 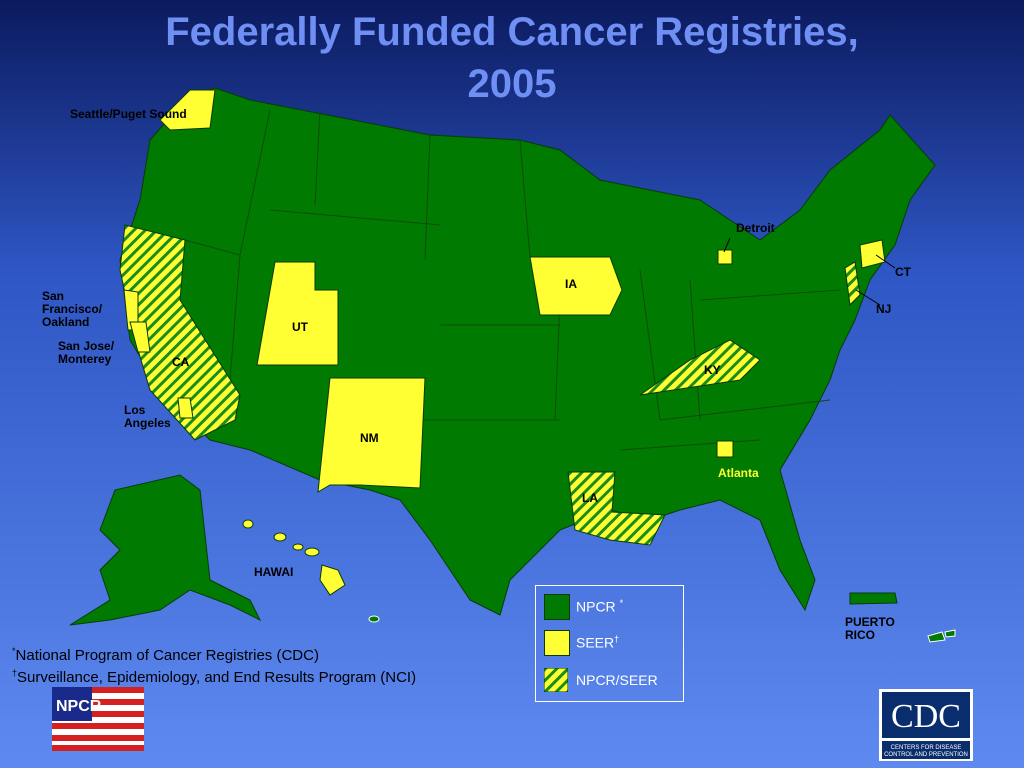 I want to click on island, so click(x=374, y=619).